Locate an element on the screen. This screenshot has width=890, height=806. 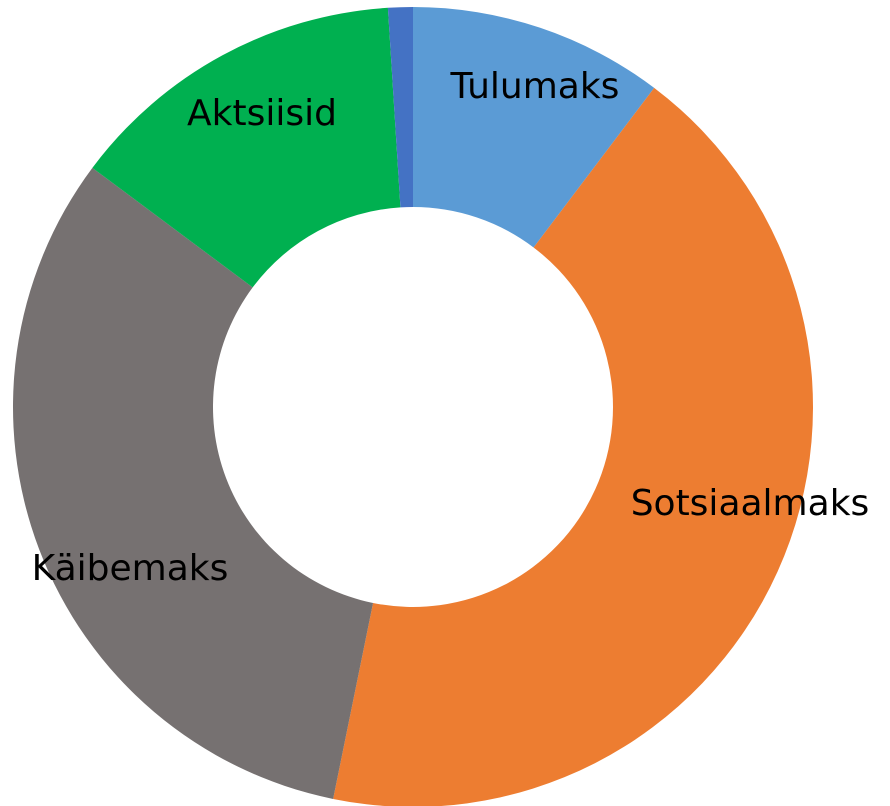
slice-label: Sotsiaalmaks is located at coordinates (750, 503).